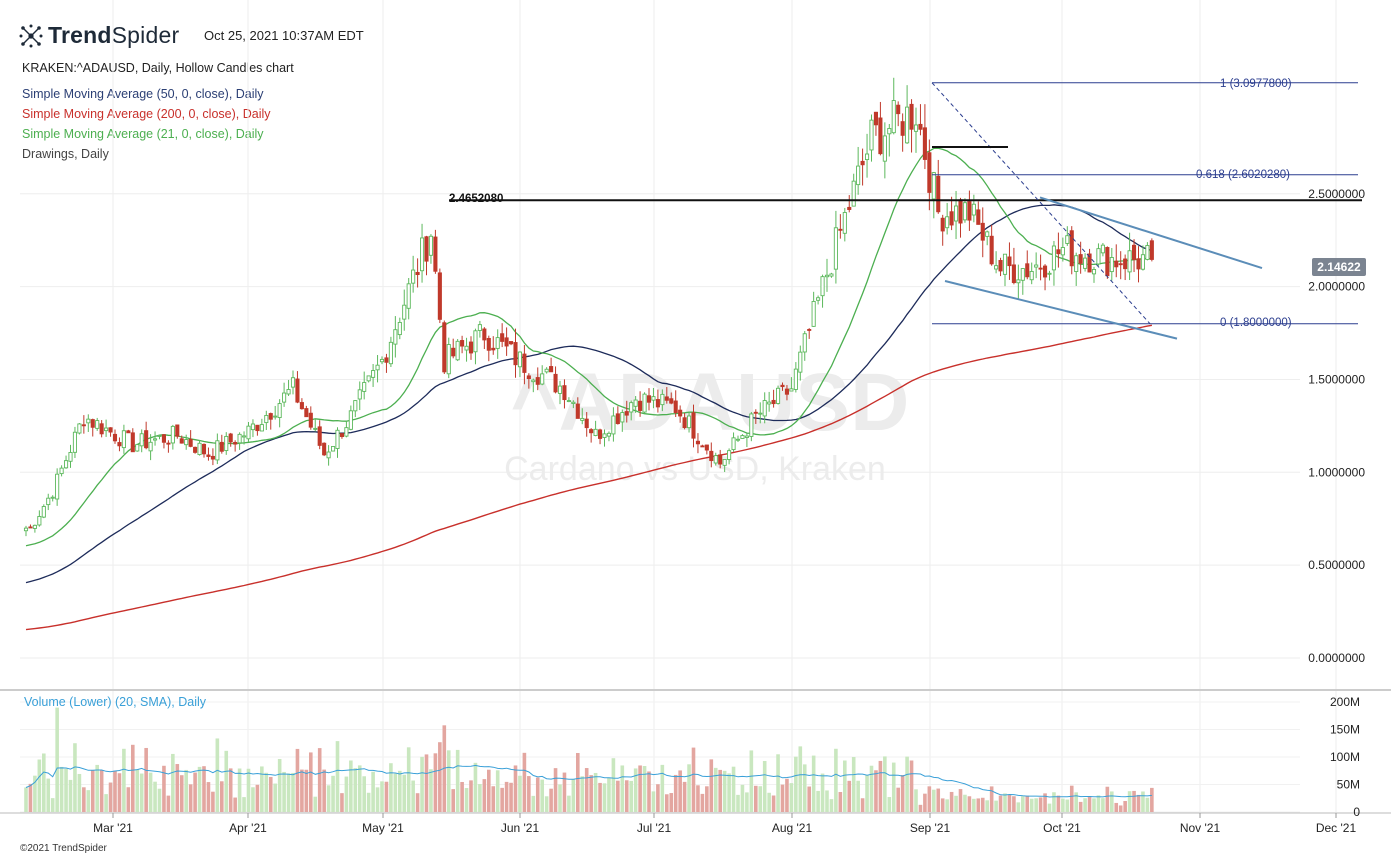  Describe the element at coordinates (1339, 267) in the screenshot. I see `last-price-badge: 2.14622` at that location.